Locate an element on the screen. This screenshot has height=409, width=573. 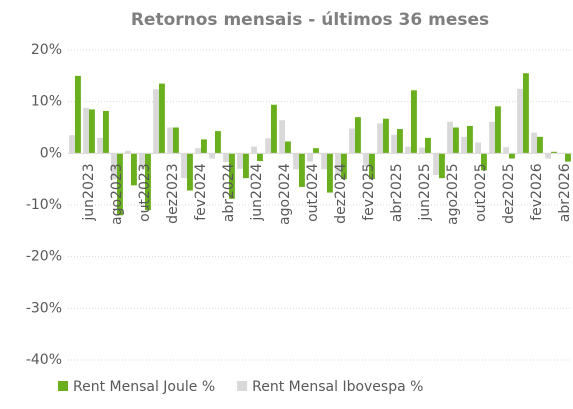
legend-label: Rent Mensal Joule % is located at coordinates (144, 387).